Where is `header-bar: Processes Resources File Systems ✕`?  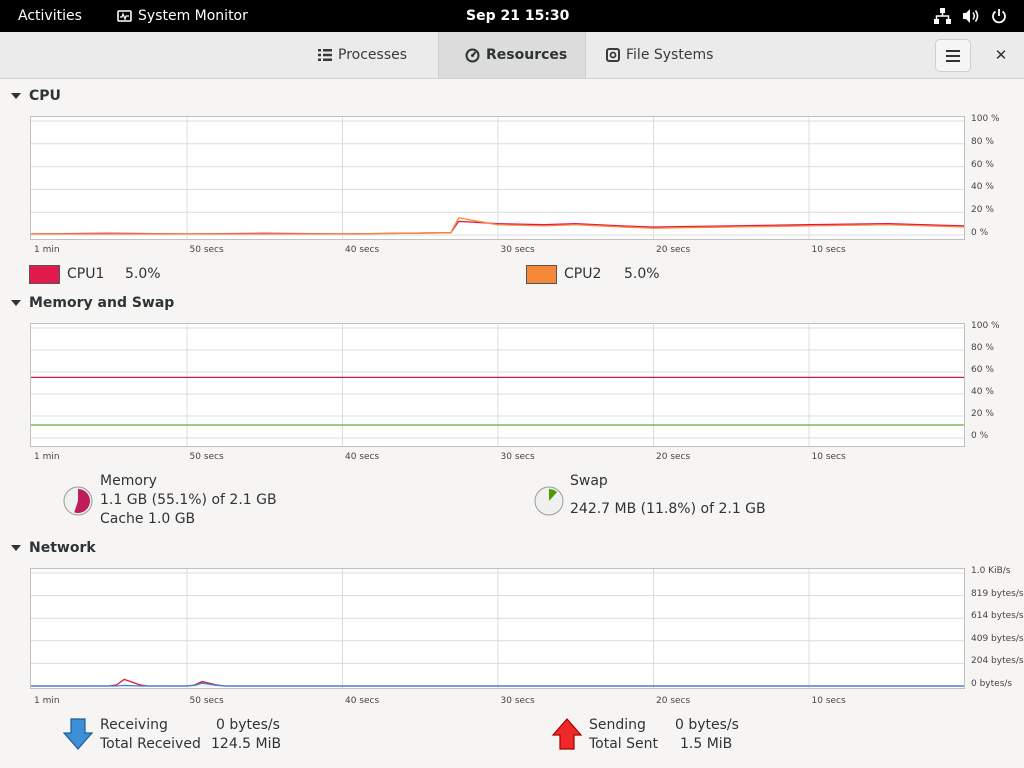
header-bar: Processes Resources File Systems ✕ is located at coordinates (512, 55).